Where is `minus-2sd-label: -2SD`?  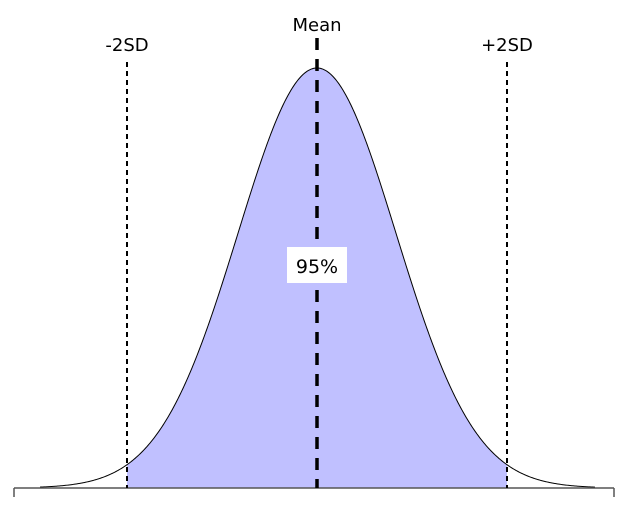
minus-2sd-label: -2SD is located at coordinates (126, 45).